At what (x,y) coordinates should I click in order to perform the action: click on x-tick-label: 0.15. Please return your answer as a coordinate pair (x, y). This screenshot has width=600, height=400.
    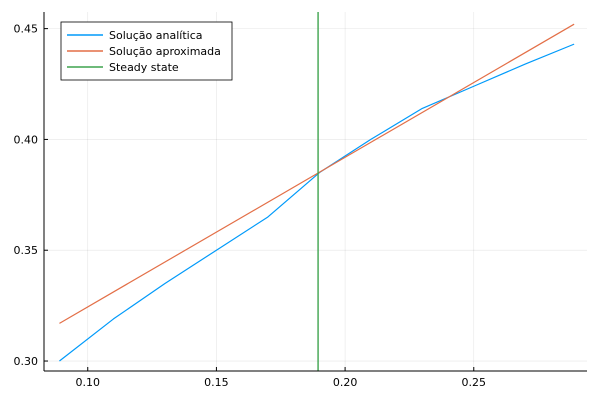
    Looking at the image, I should click on (216, 382).